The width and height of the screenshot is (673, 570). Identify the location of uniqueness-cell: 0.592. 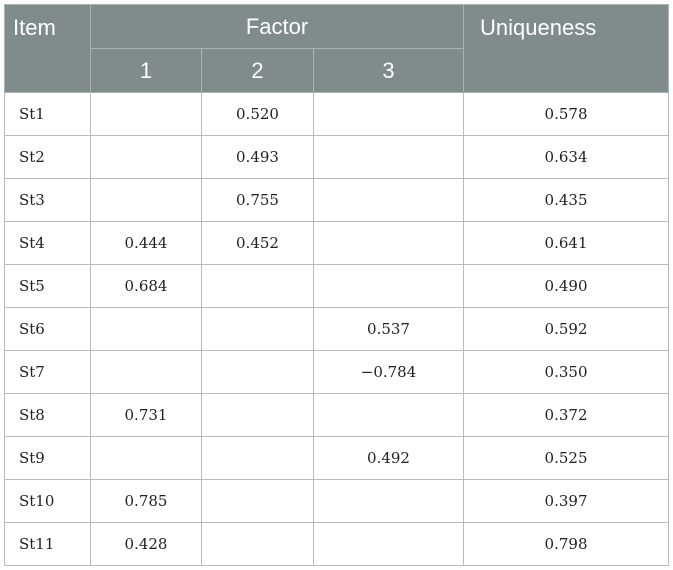
(566, 329).